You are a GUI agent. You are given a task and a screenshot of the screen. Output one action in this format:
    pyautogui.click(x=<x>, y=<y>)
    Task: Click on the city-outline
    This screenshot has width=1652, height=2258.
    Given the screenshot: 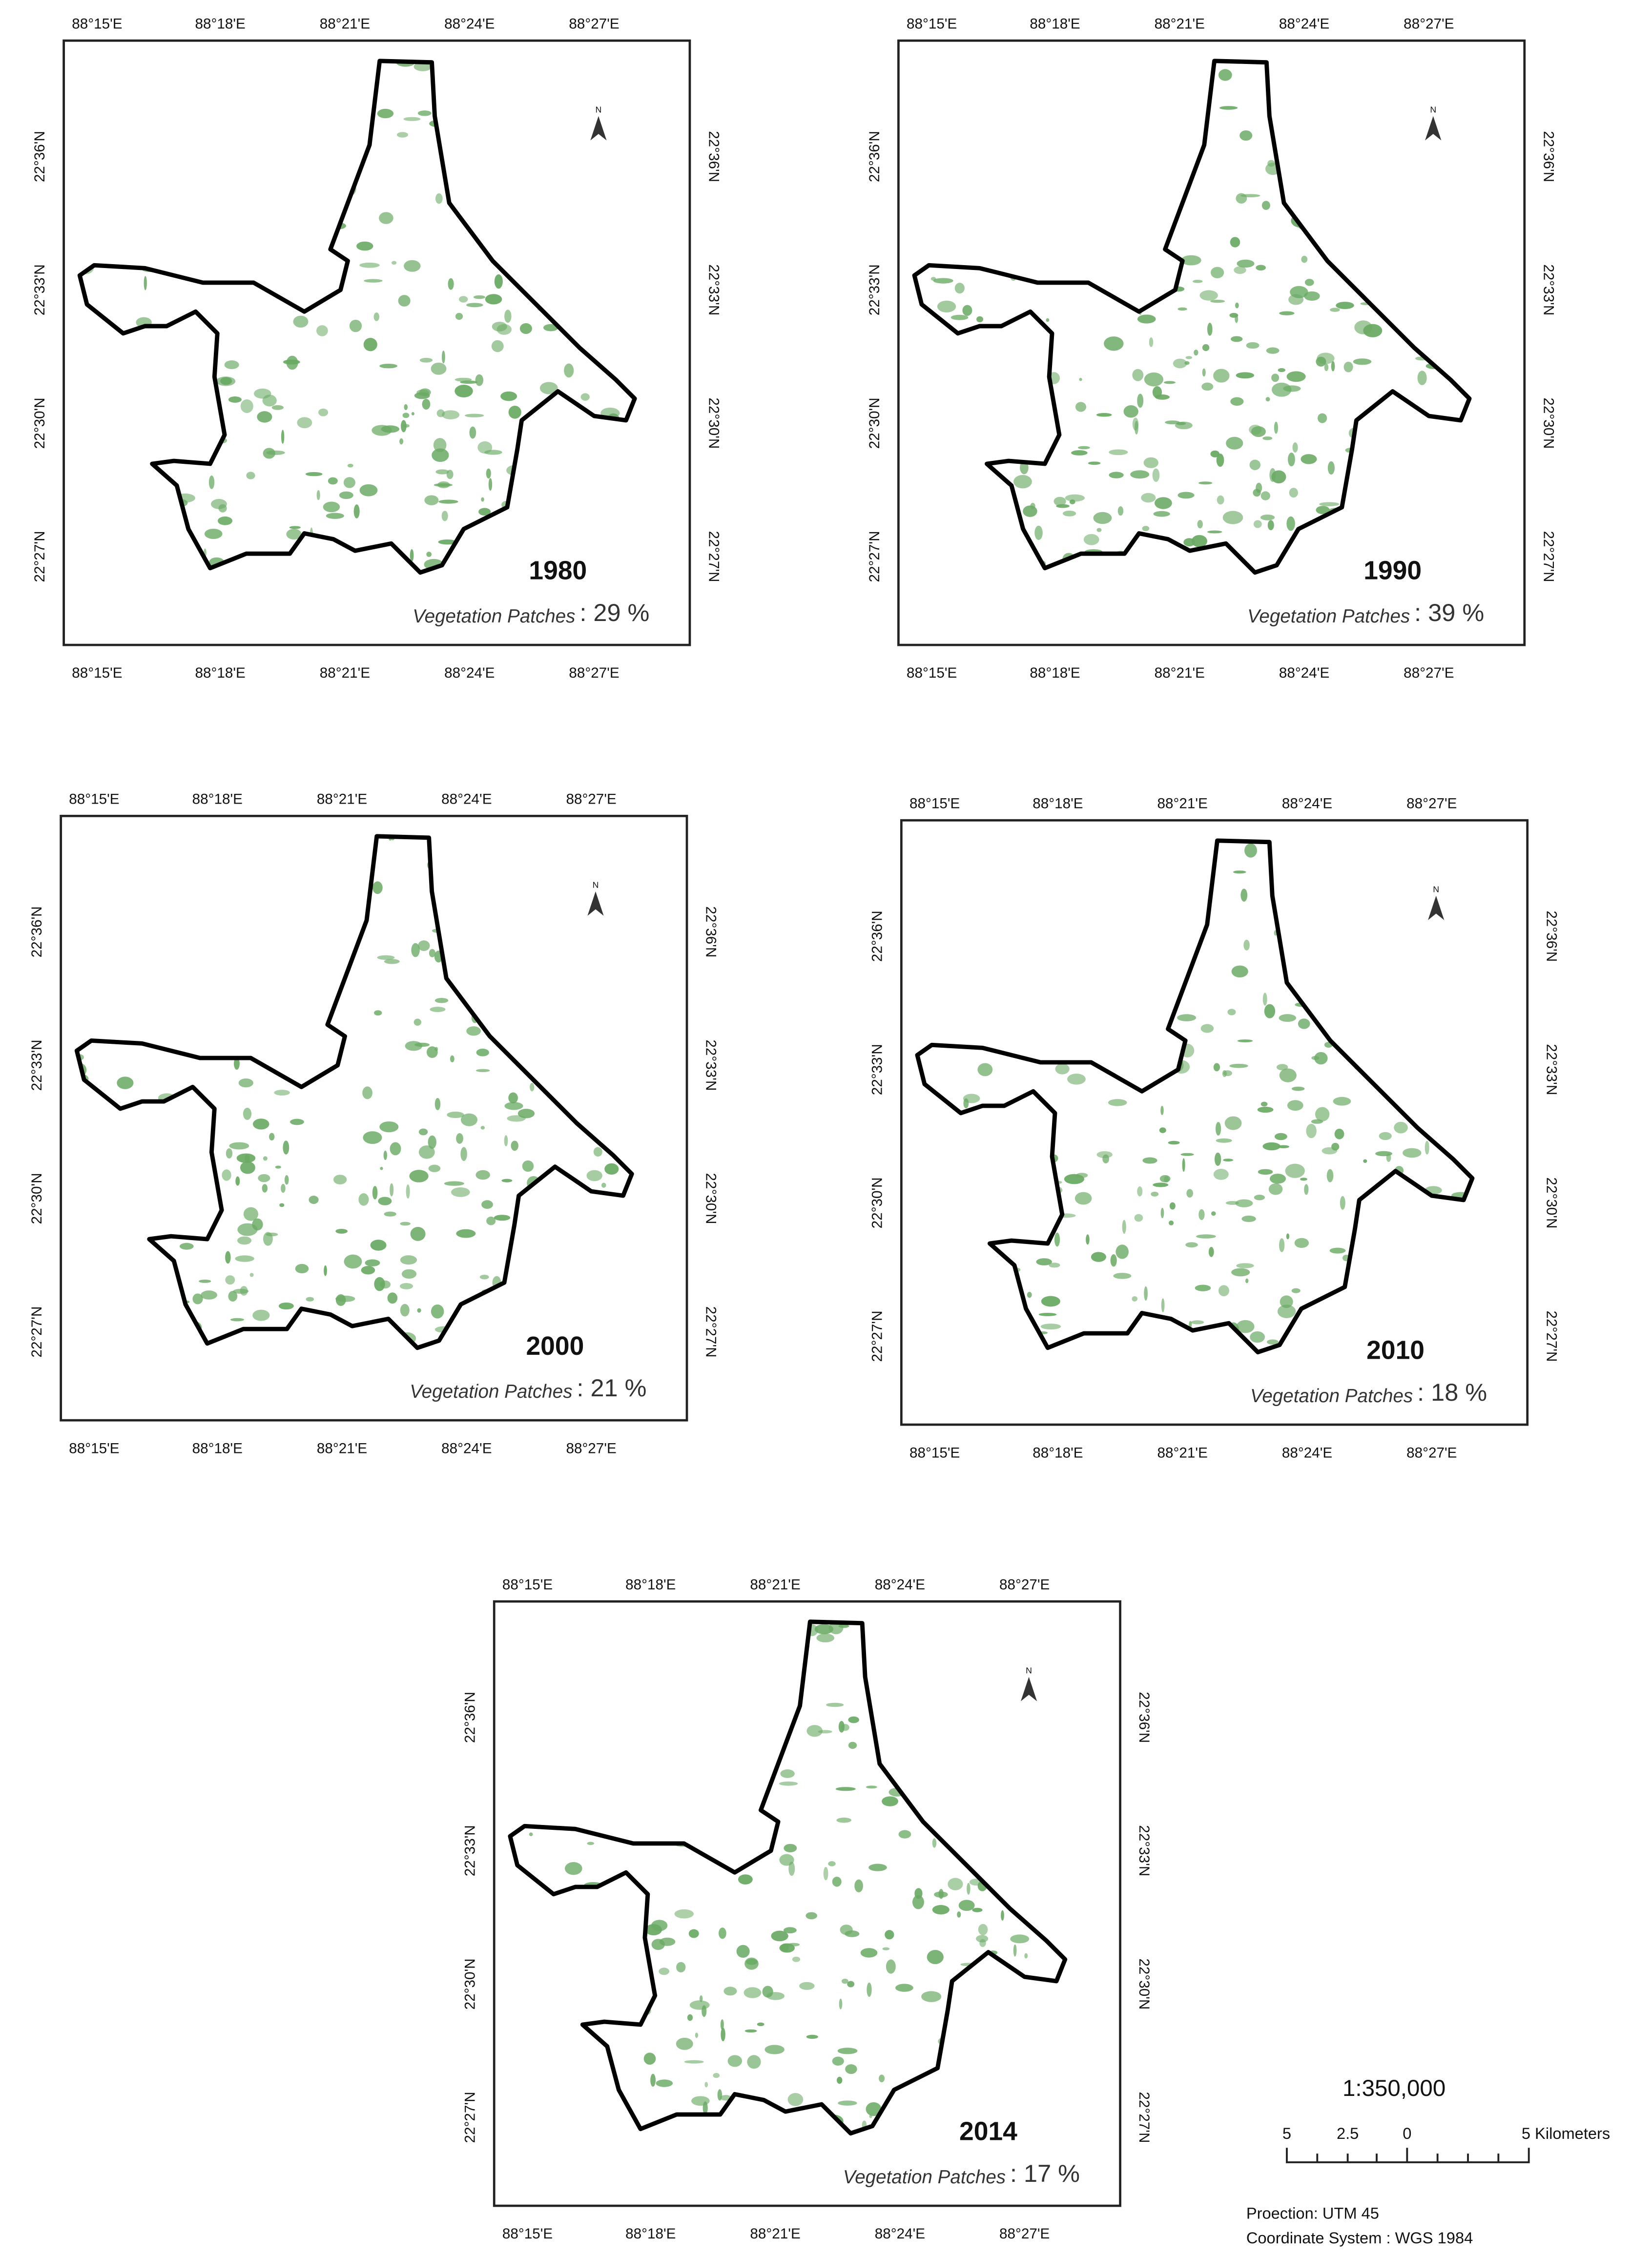 What is the action you would take?
    pyautogui.click(x=357, y=317)
    